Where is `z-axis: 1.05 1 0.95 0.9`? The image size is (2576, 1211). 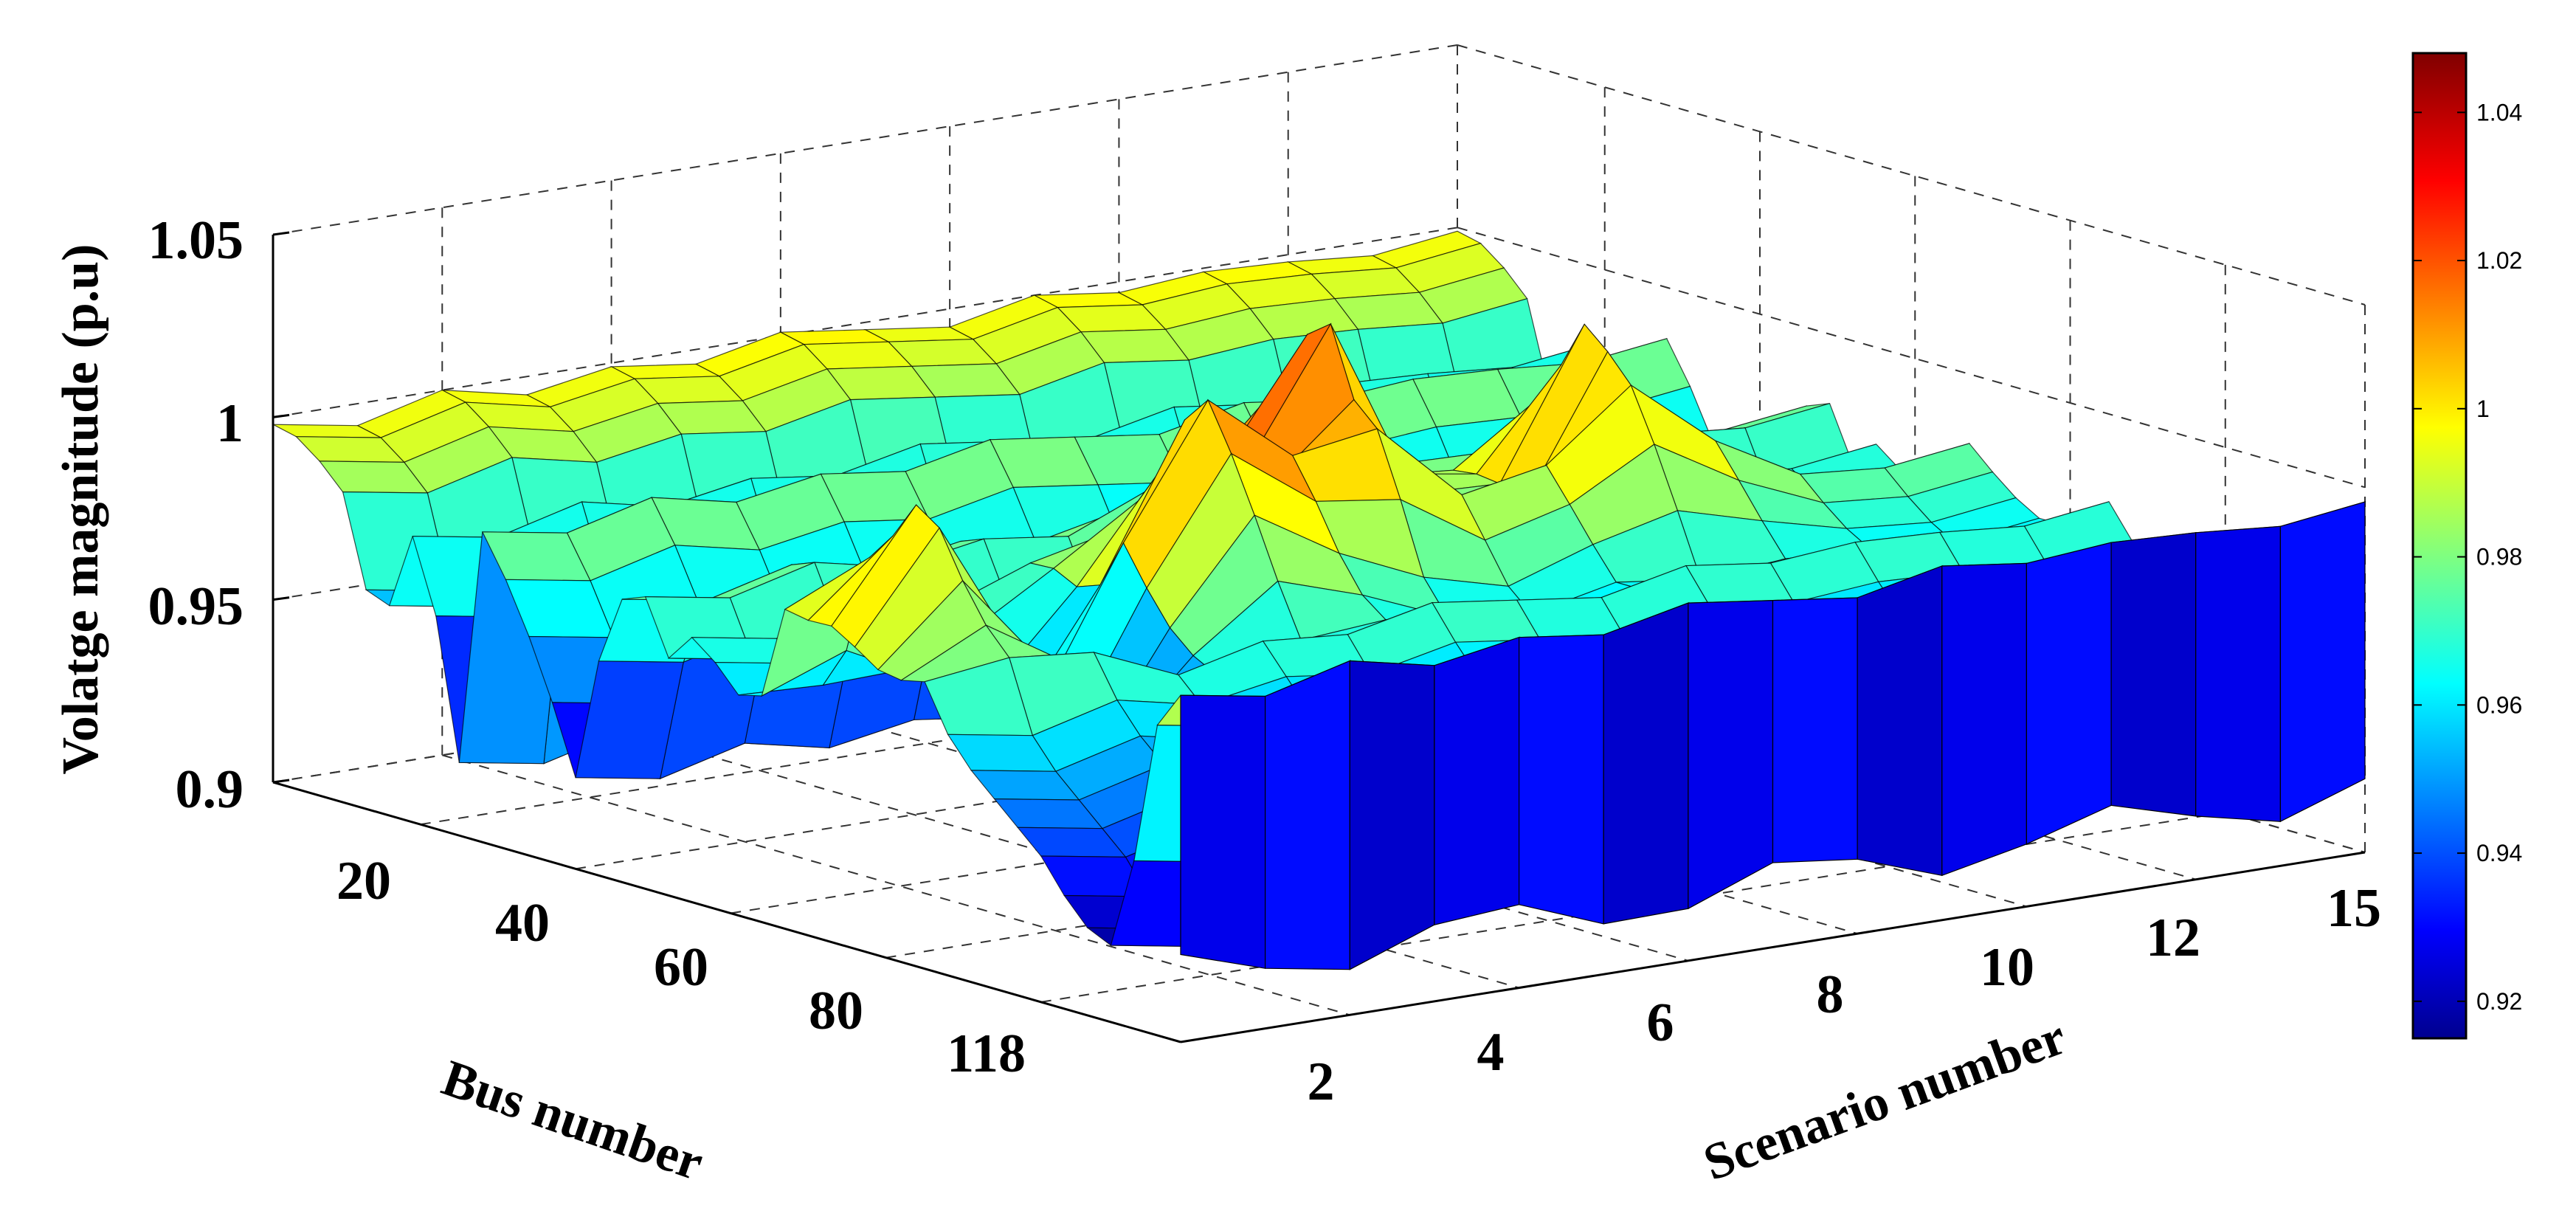
z-axis: 1.05 1 0.95 0.9 is located at coordinates (196, 515).